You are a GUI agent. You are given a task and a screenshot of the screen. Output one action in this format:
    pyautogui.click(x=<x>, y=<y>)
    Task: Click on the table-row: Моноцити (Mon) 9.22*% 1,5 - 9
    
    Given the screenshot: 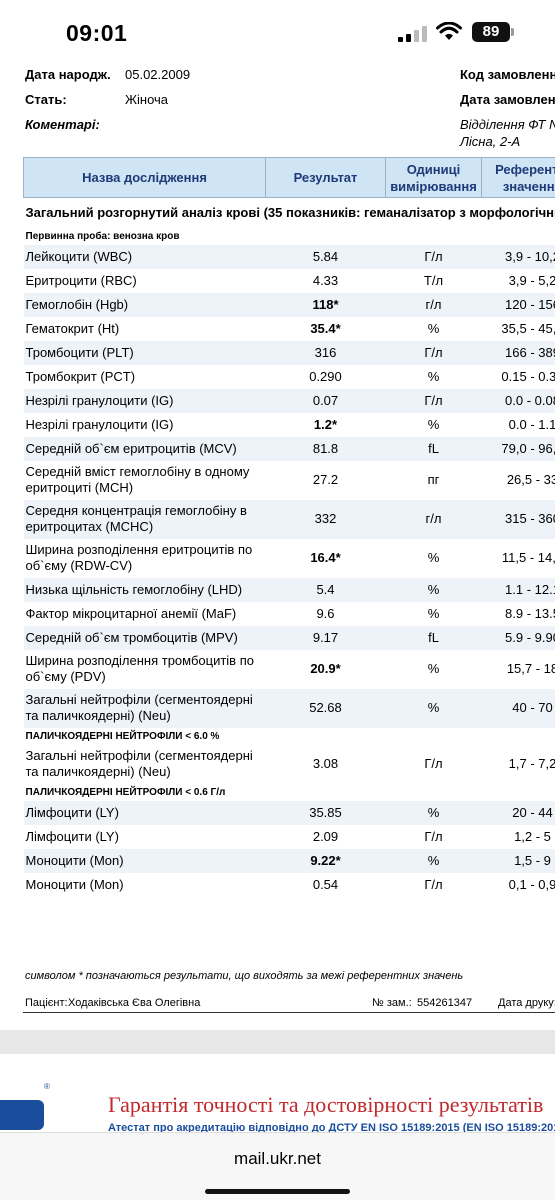 What is the action you would take?
    pyautogui.click(x=289, y=860)
    